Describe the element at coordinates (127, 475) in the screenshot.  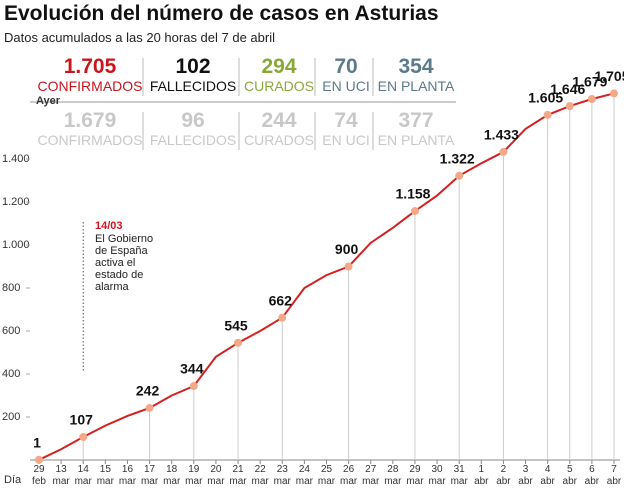
I see `x-tick-label: 16 mar` at that location.